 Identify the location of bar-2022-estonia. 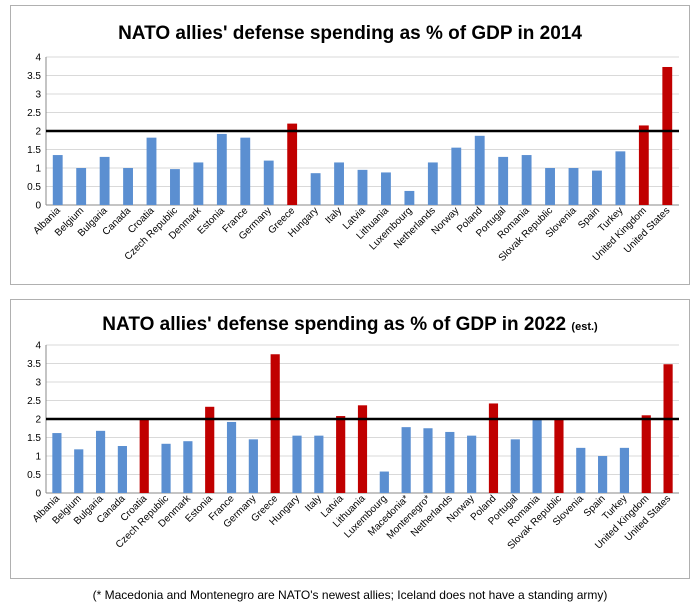
(210, 449).